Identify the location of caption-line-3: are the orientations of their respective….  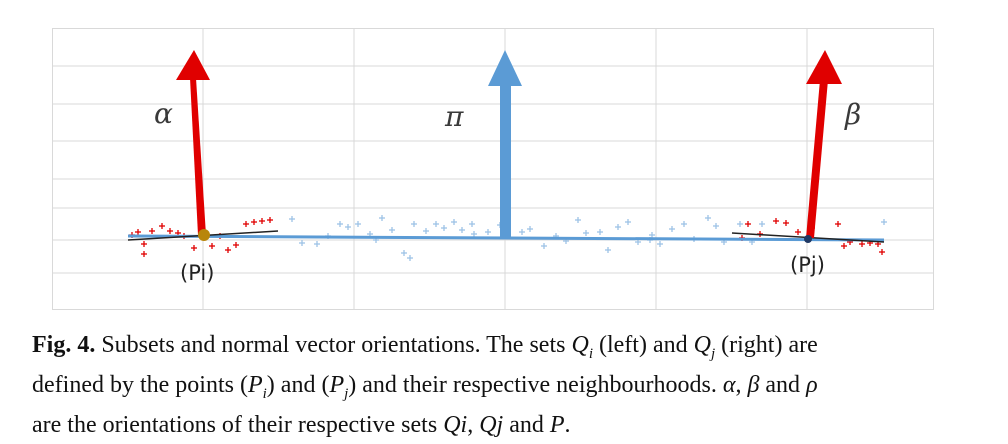
(301, 424).